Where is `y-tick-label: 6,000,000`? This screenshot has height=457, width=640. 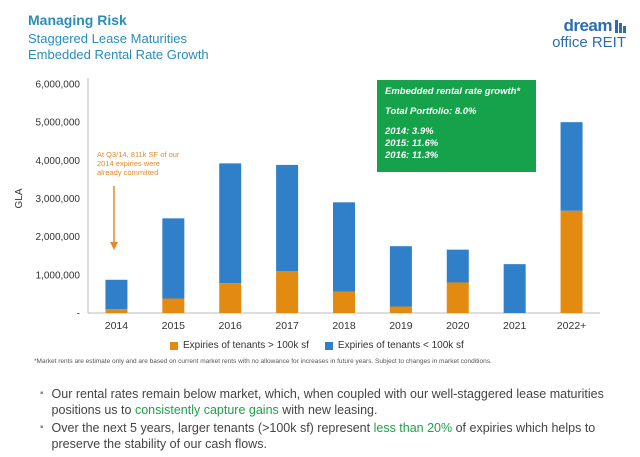 y-tick-label: 6,000,000 is located at coordinates (58, 85).